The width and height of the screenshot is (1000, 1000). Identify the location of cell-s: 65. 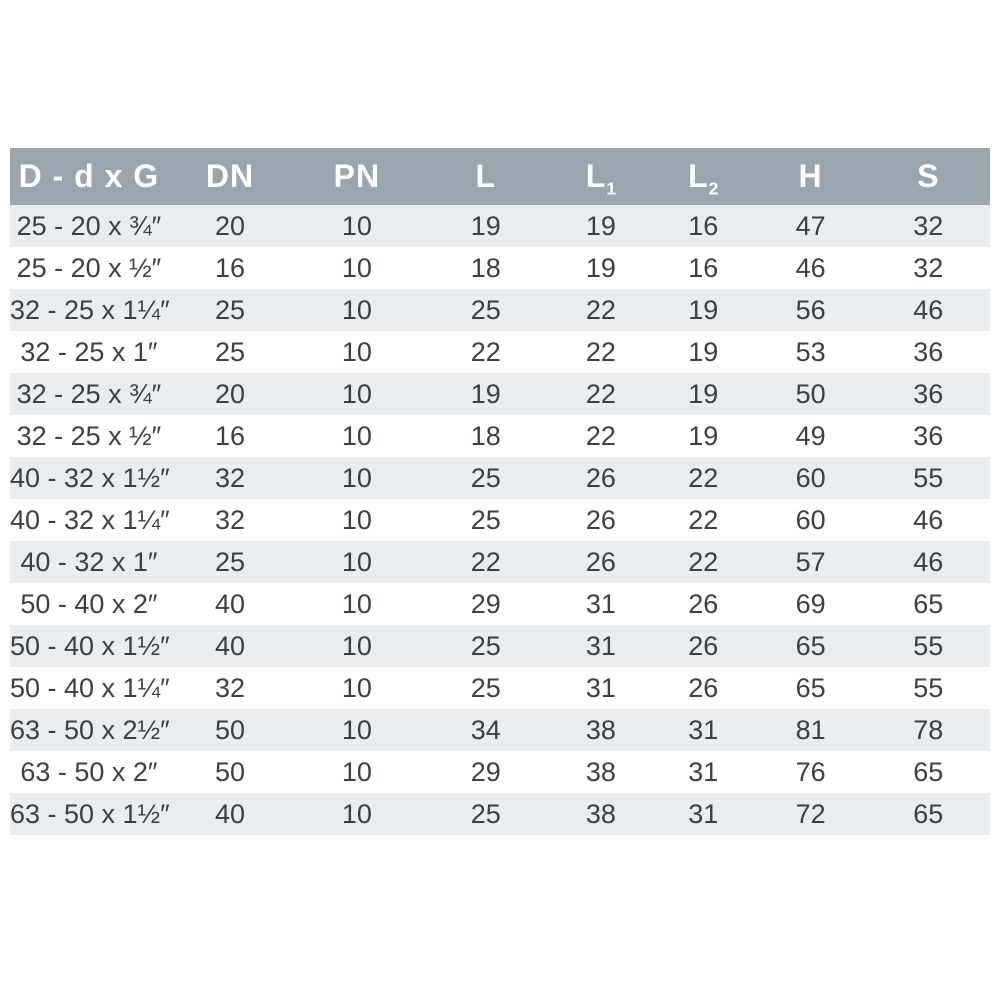
(928, 772).